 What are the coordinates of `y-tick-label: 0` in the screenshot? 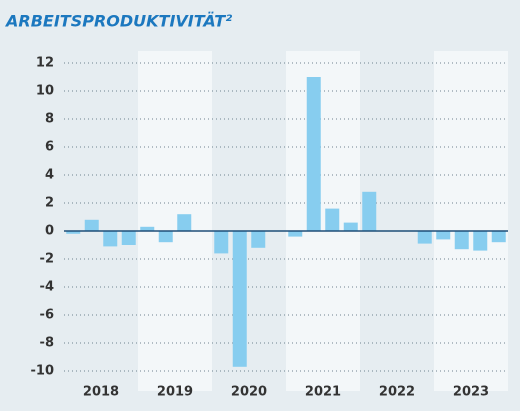 It's located at (49, 231).